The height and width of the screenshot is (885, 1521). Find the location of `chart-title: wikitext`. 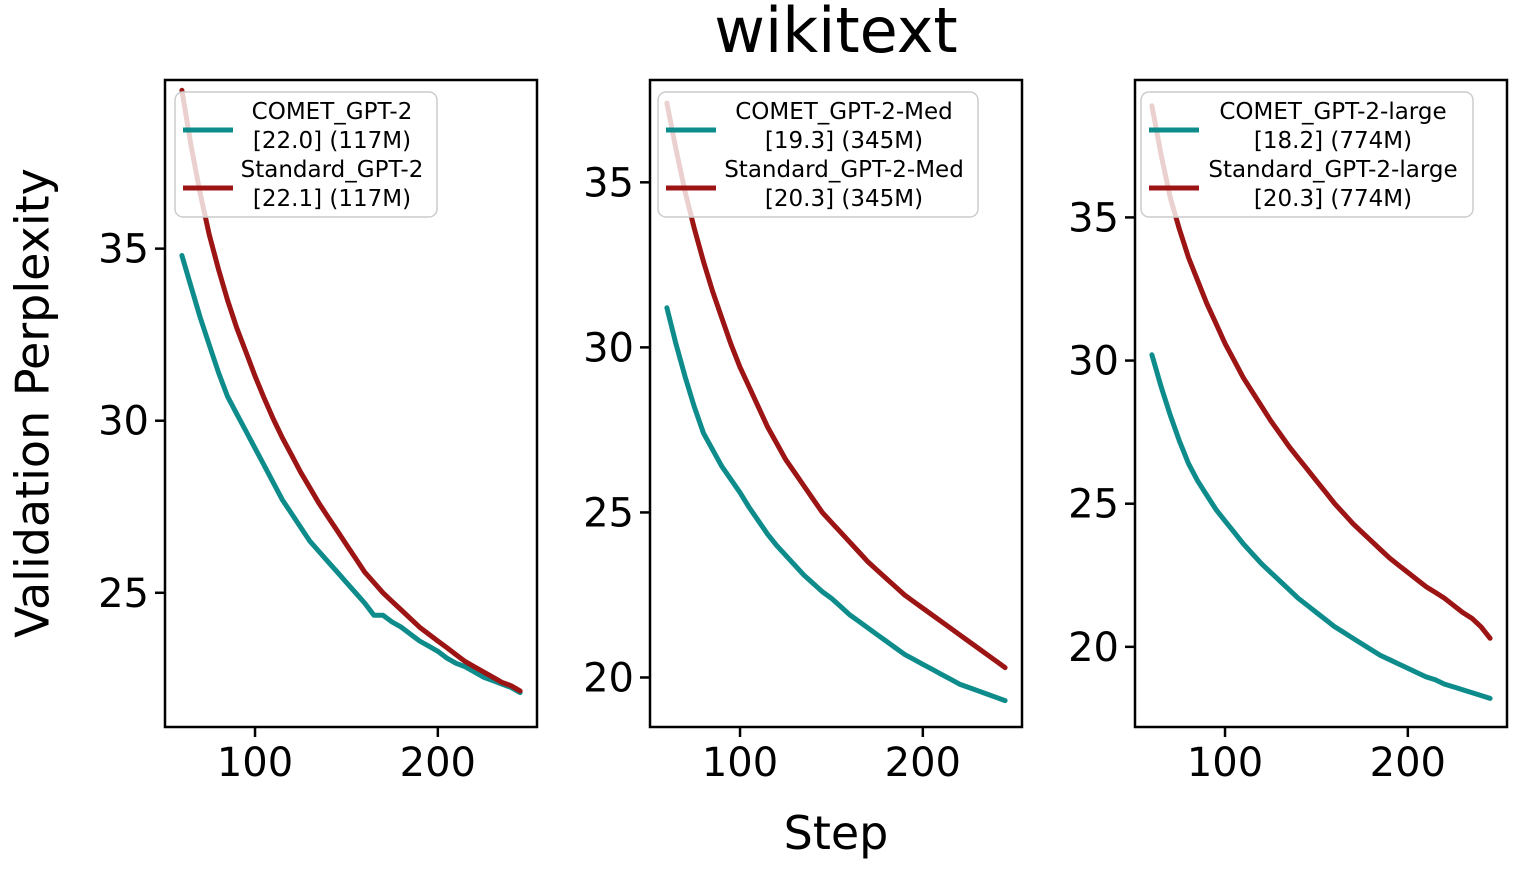

chart-title: wikitext is located at coordinates (836, 33).